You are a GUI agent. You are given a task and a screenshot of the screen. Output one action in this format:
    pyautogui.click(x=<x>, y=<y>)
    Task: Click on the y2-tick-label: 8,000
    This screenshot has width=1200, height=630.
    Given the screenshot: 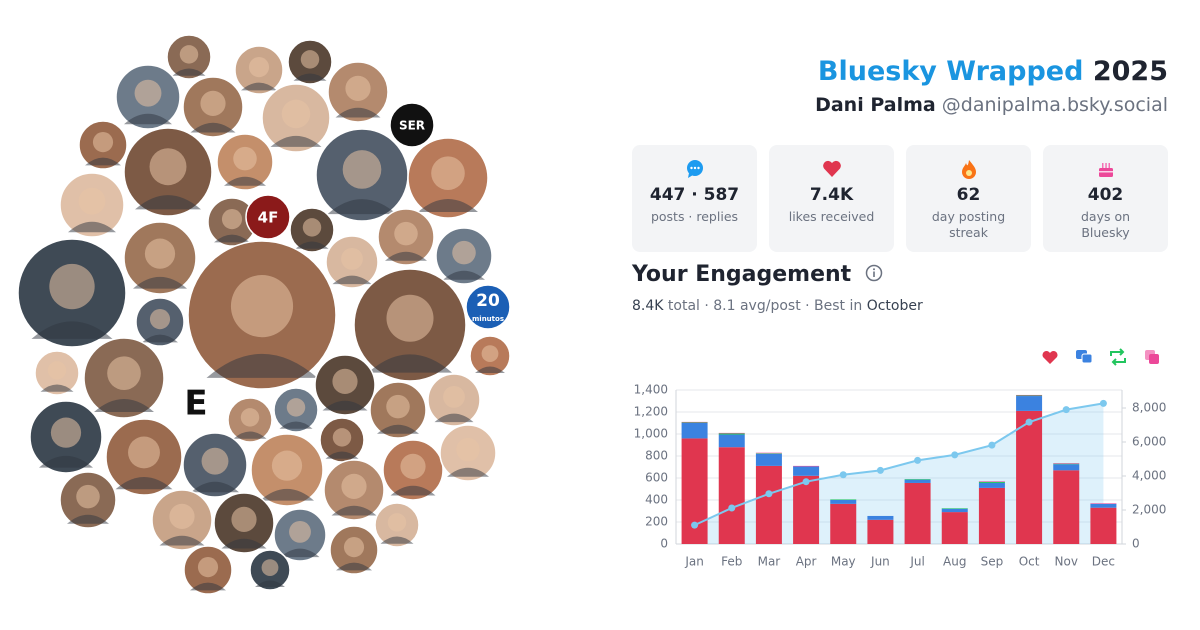 What is the action you would take?
    pyautogui.click(x=1149, y=408)
    